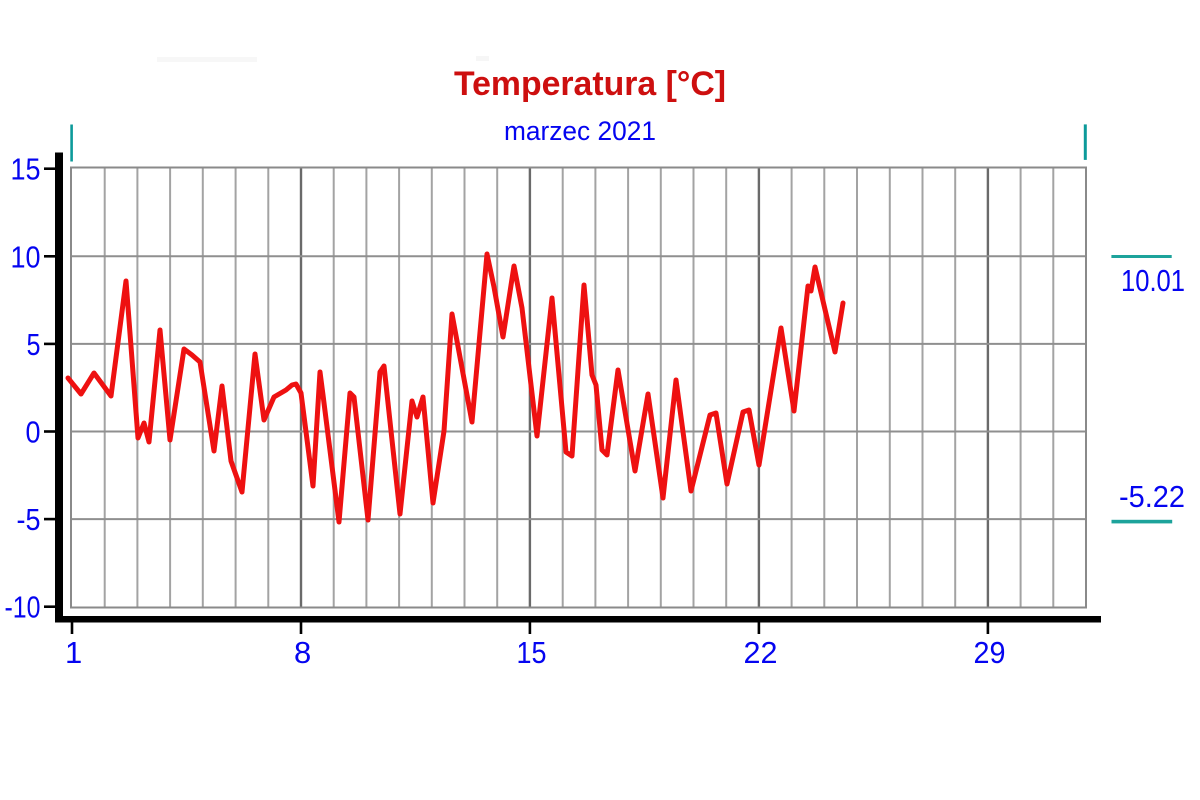  I want to click on svg-text: 1, so click(73, 652).